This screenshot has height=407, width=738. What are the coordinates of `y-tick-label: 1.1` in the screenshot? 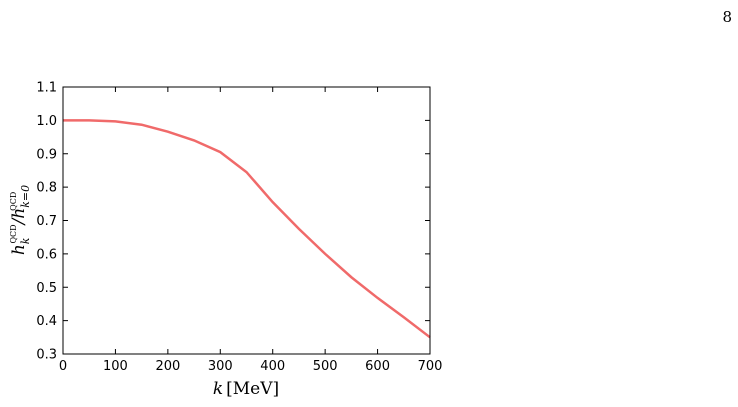 It's located at (46, 88).